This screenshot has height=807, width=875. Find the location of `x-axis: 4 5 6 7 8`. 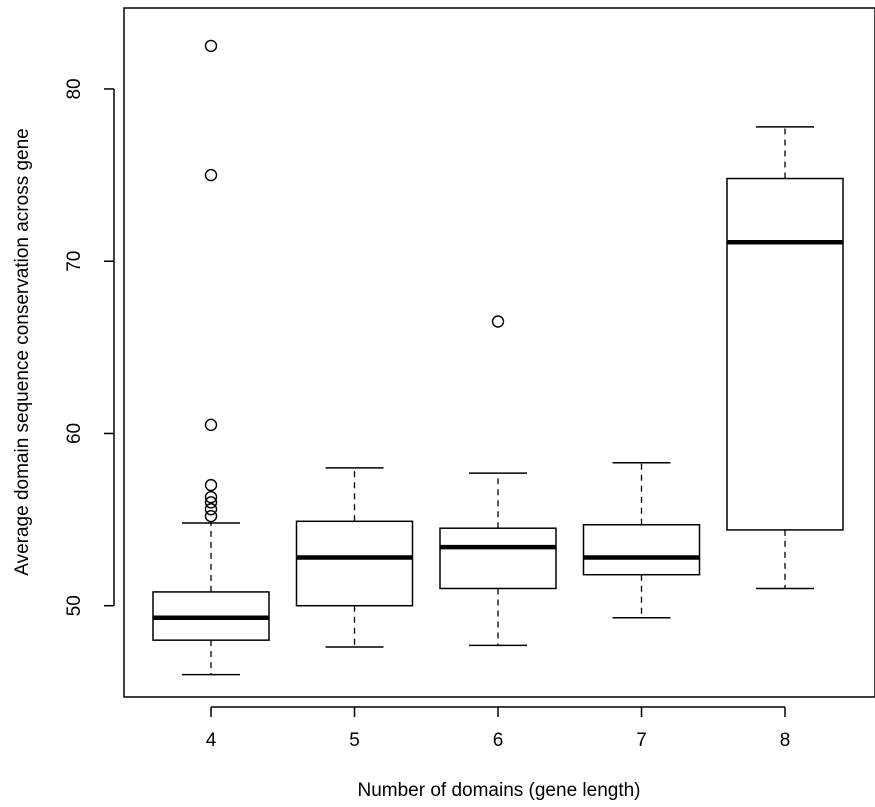

x-axis: 4 5 6 7 8 is located at coordinates (498, 728).